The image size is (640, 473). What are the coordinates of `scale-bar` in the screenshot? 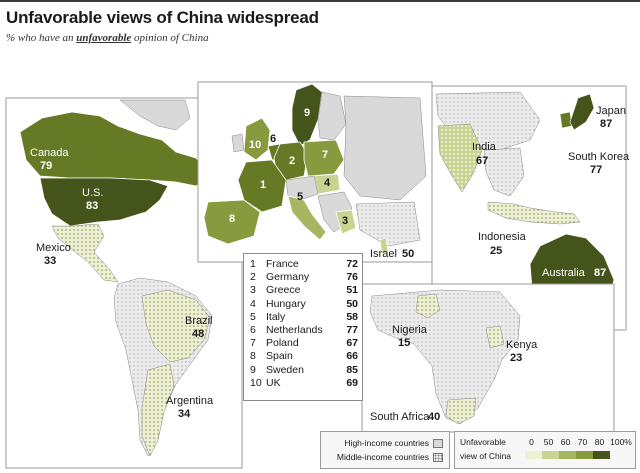 It's located at (567, 455).